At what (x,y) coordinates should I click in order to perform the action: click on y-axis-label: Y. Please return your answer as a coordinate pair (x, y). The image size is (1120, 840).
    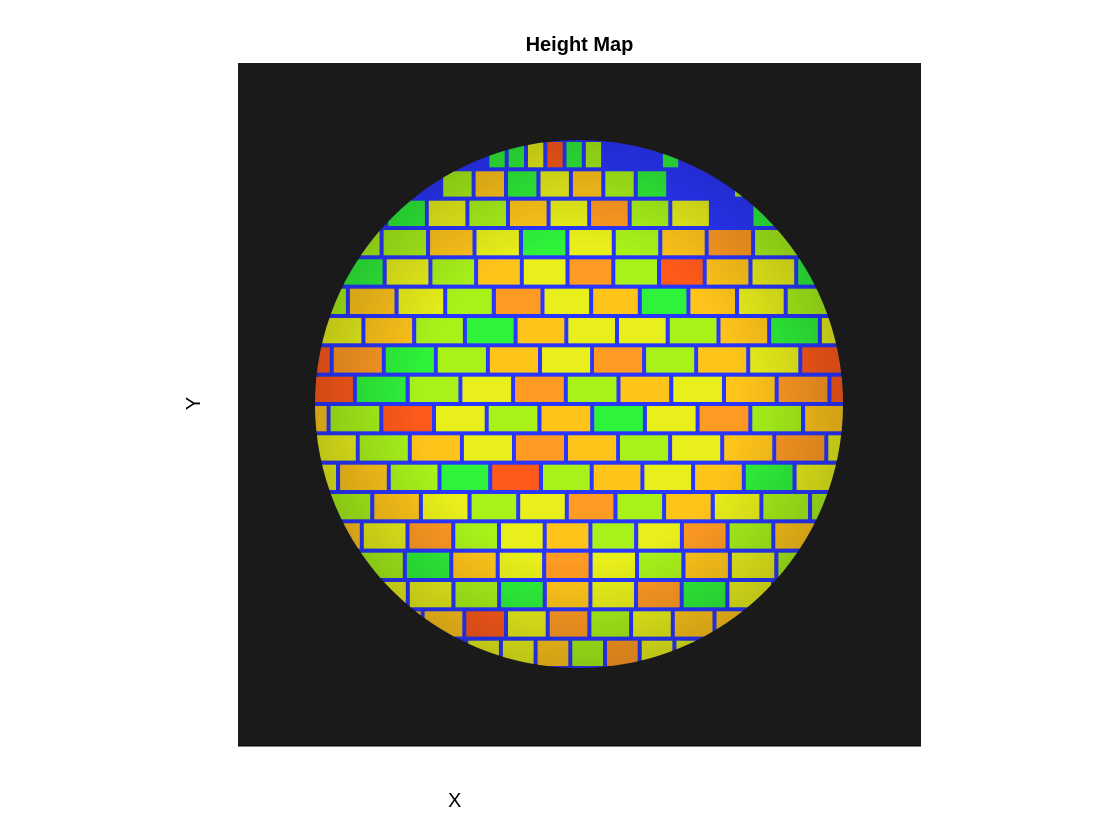
    Looking at the image, I should click on (194, 403).